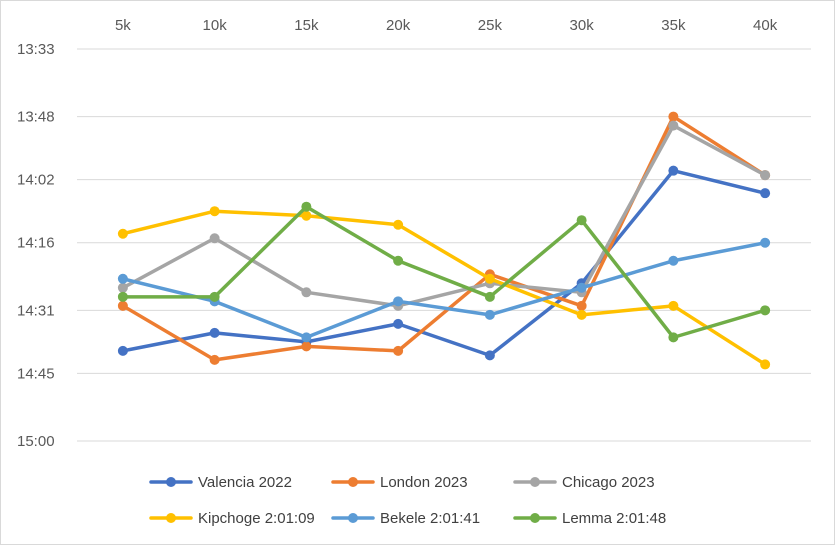 Image resolution: width=835 pixels, height=549 pixels. Describe the element at coordinates (306, 25) in the screenshot. I see `x-tick-label: 15k` at that location.